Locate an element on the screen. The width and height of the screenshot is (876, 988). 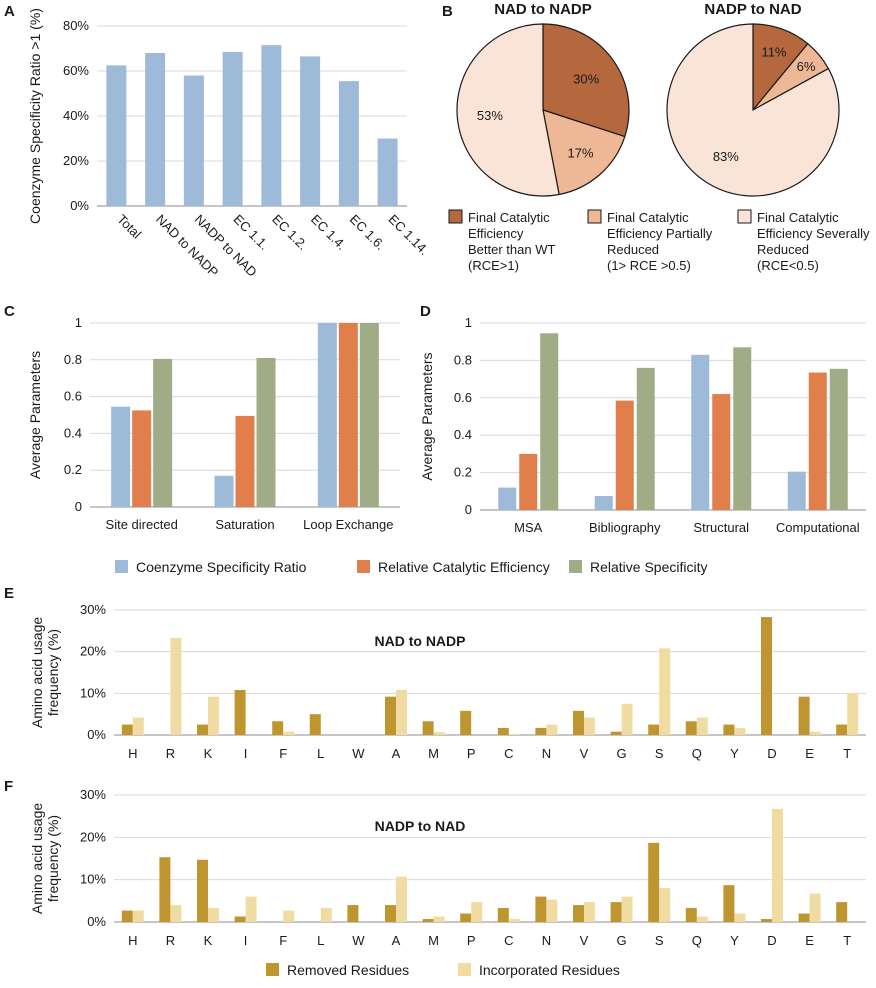
y-tick-label: 0.2 is located at coordinates (463, 472).